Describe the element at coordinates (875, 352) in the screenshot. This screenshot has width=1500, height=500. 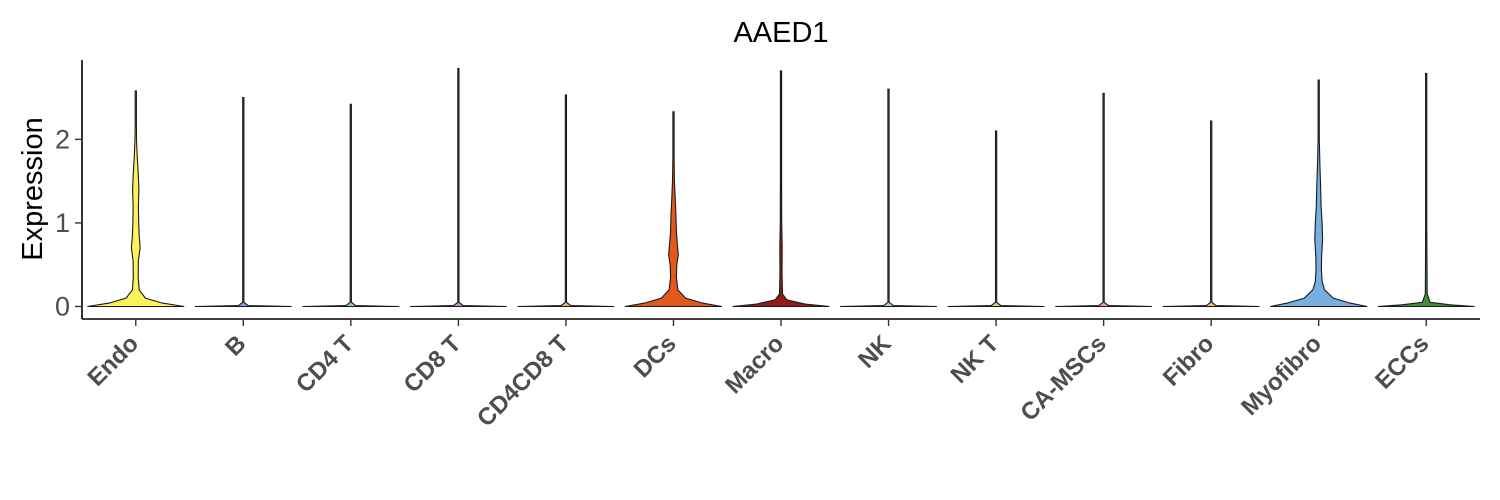
I see `x-tick-label: NK` at that location.